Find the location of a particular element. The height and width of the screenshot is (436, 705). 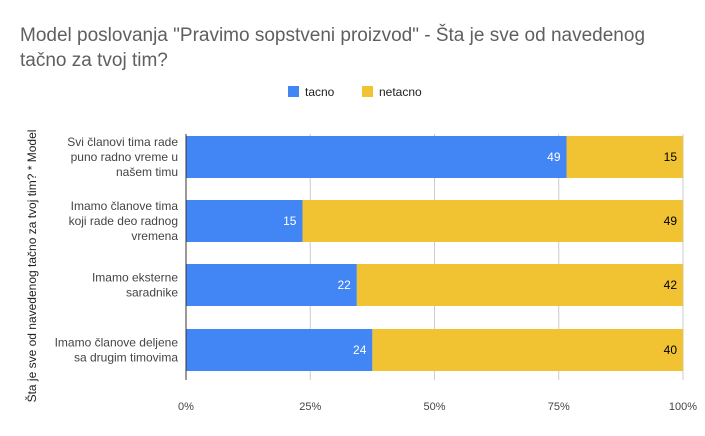

category-label: sa drugim timovima is located at coordinates (126, 358).